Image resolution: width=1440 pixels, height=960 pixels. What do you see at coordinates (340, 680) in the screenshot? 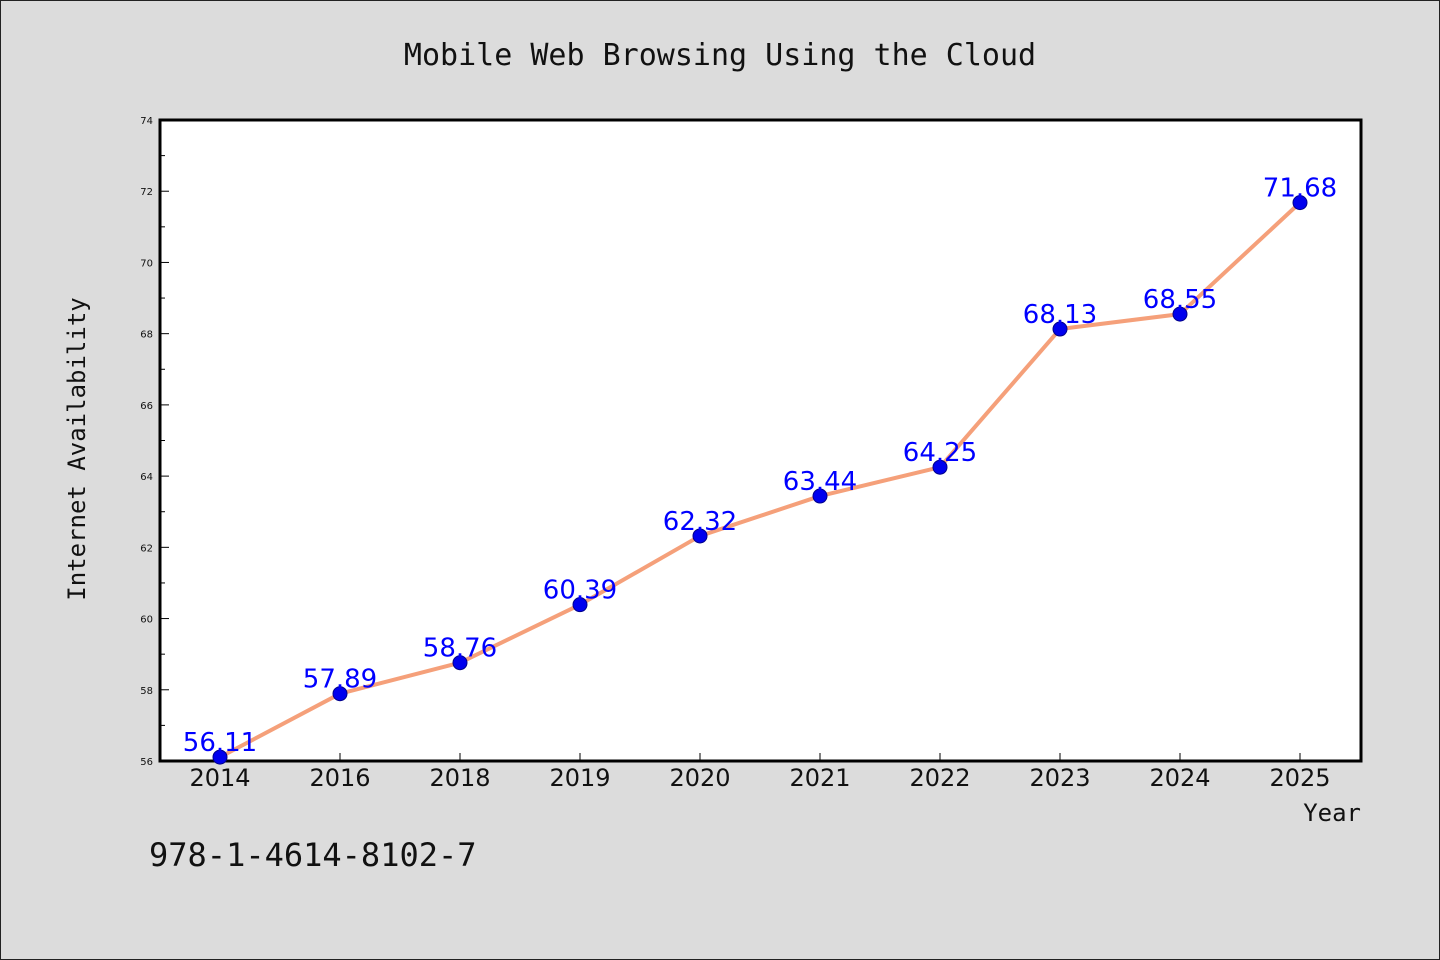
I see `data-label: 57.89` at bounding box center [340, 680].